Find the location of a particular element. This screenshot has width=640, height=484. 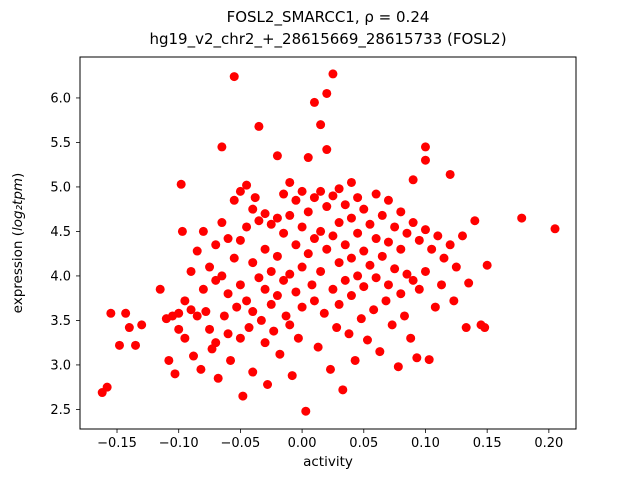

x-tick-labels: −0.15 −0.10 −0.05 0.00 0.05 0.10 0.15 0.20 is located at coordinates (330, 443).